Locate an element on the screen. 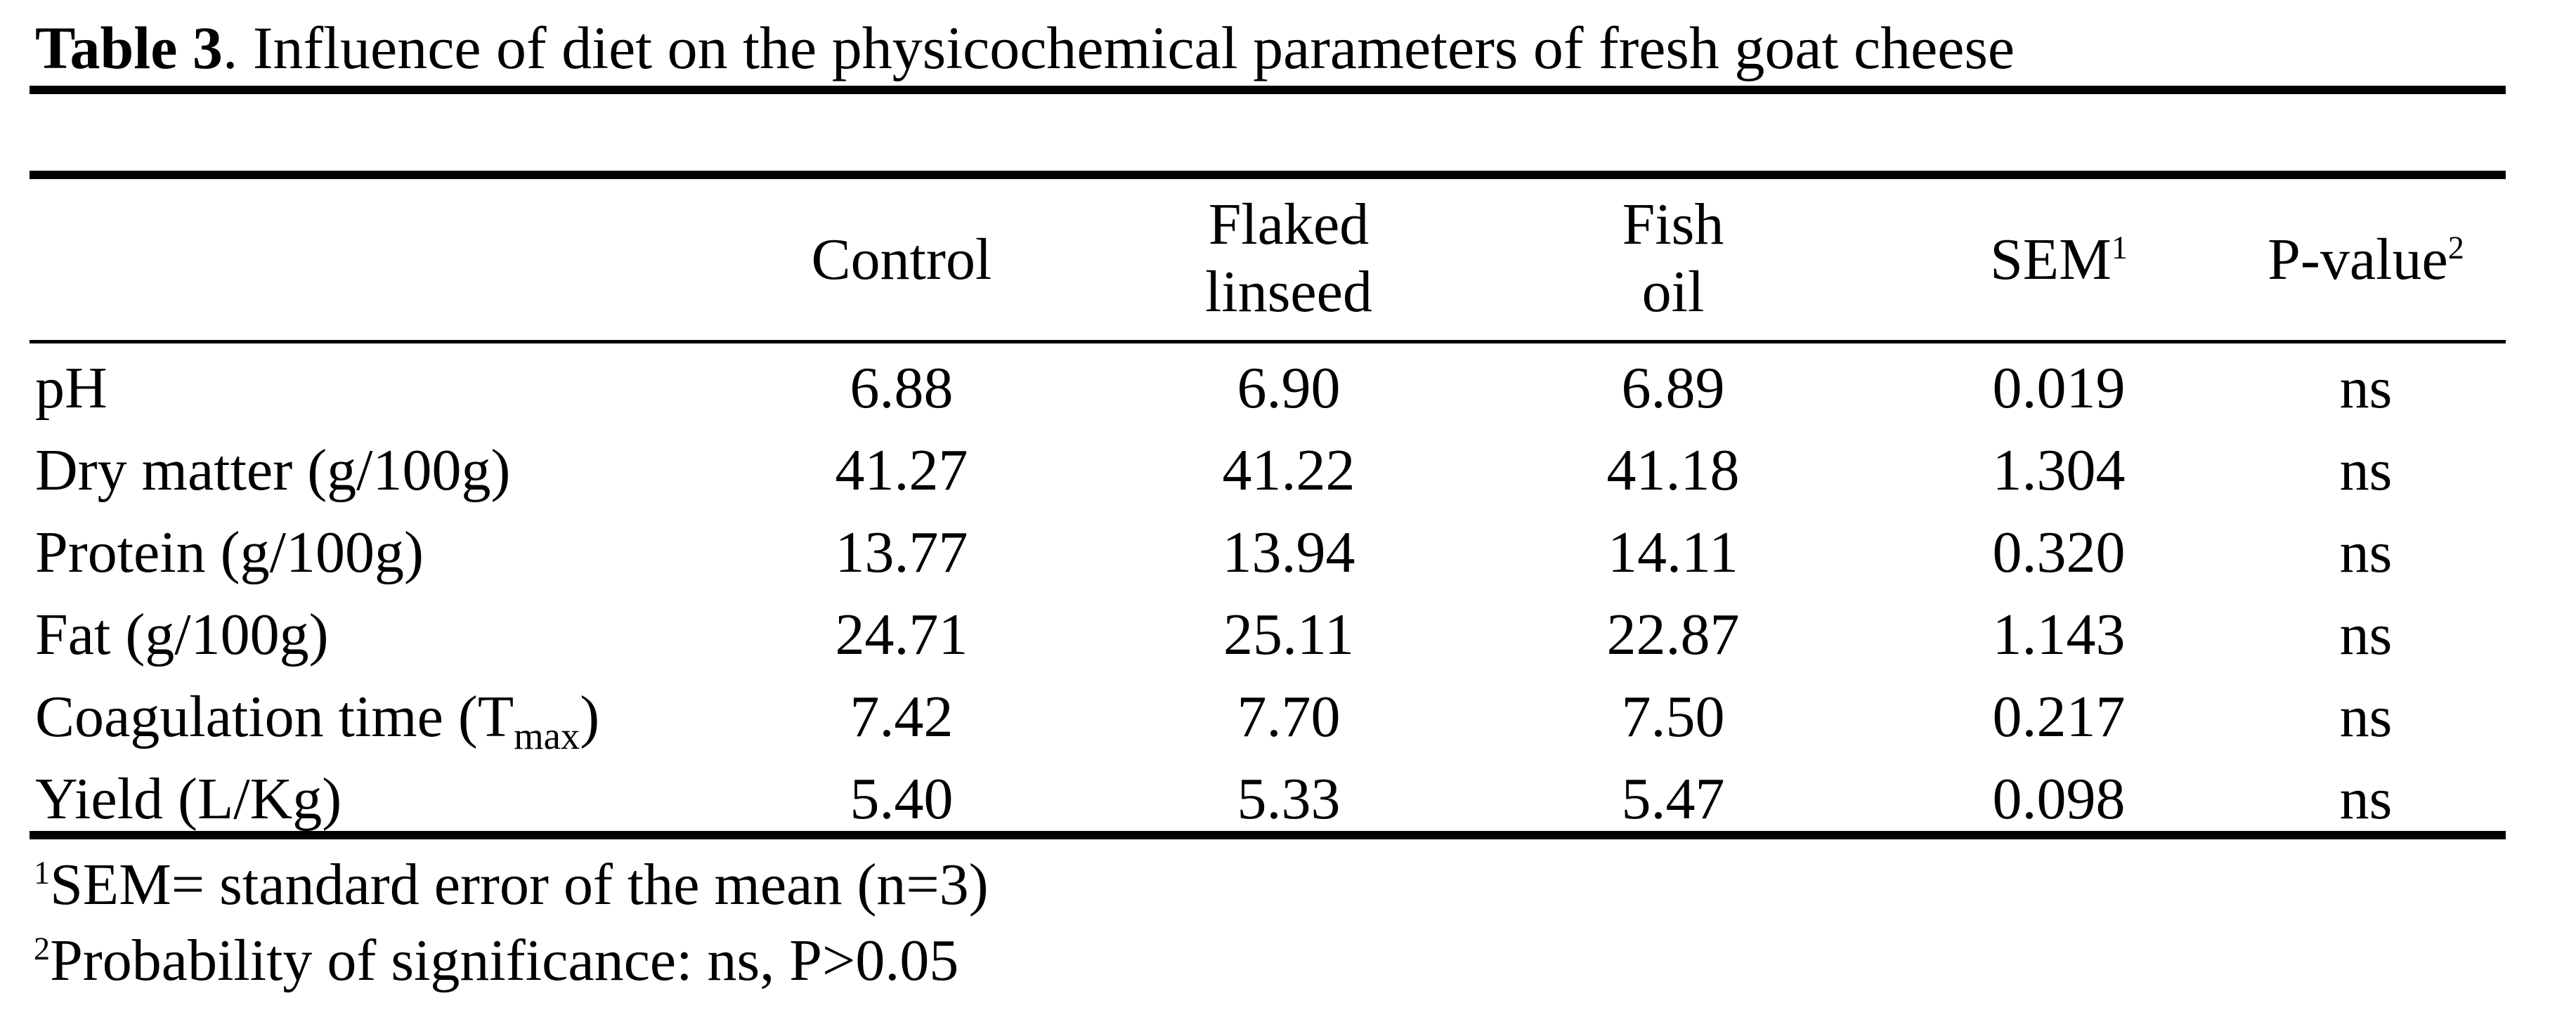  footnote-ref-2: 2 is located at coordinates (2455, 248).